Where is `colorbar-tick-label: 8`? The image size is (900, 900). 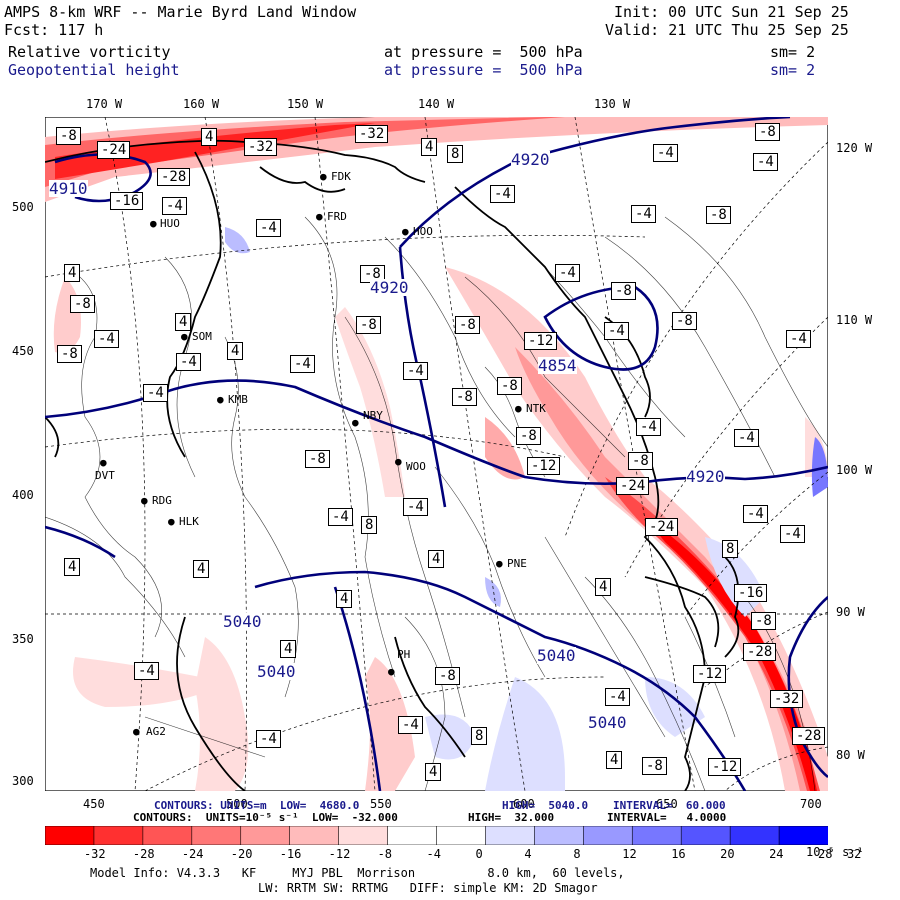
colorbar-tick-label: 8 is located at coordinates (577, 854).